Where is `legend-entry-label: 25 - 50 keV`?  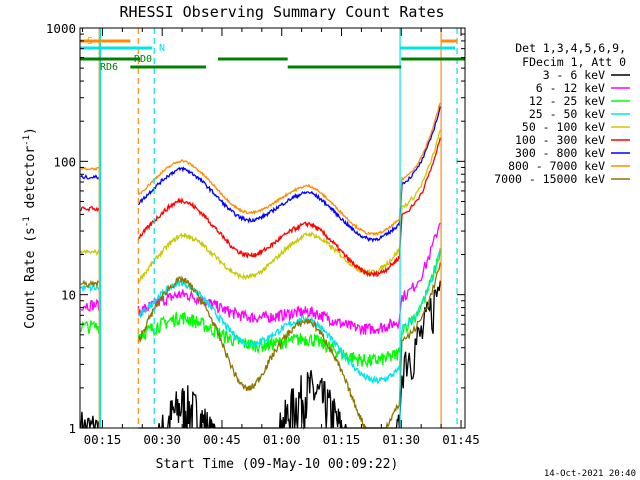
legend-entry-label: 25 - 50 keV is located at coordinates (567, 114).